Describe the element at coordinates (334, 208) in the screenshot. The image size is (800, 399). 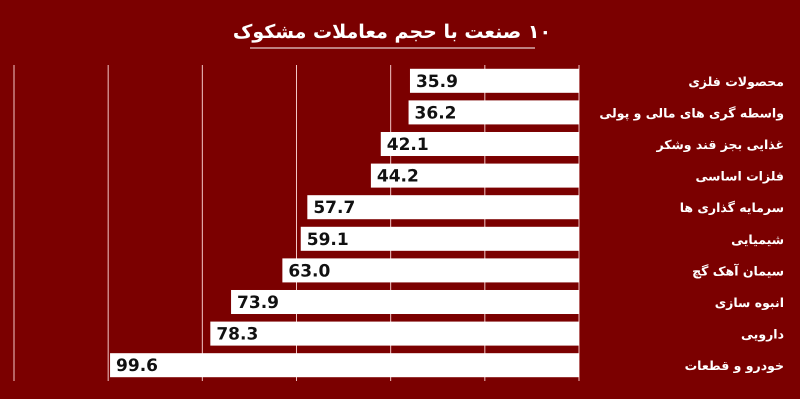
I see `data-label: 57.7` at that location.